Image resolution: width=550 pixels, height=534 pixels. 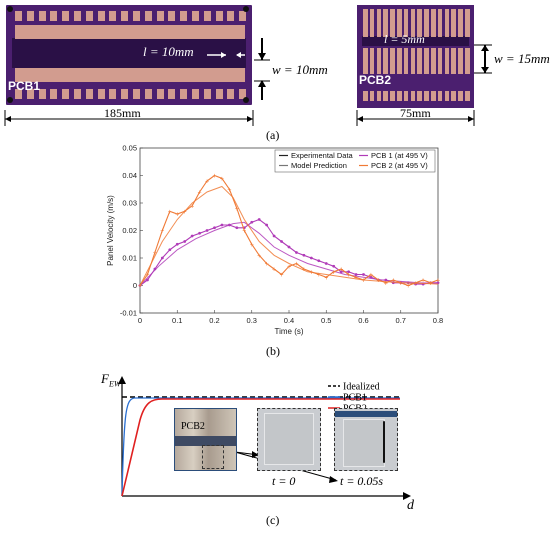 I want to click on pcb1-l-label: l = 10mm, so click(x=168, y=51).